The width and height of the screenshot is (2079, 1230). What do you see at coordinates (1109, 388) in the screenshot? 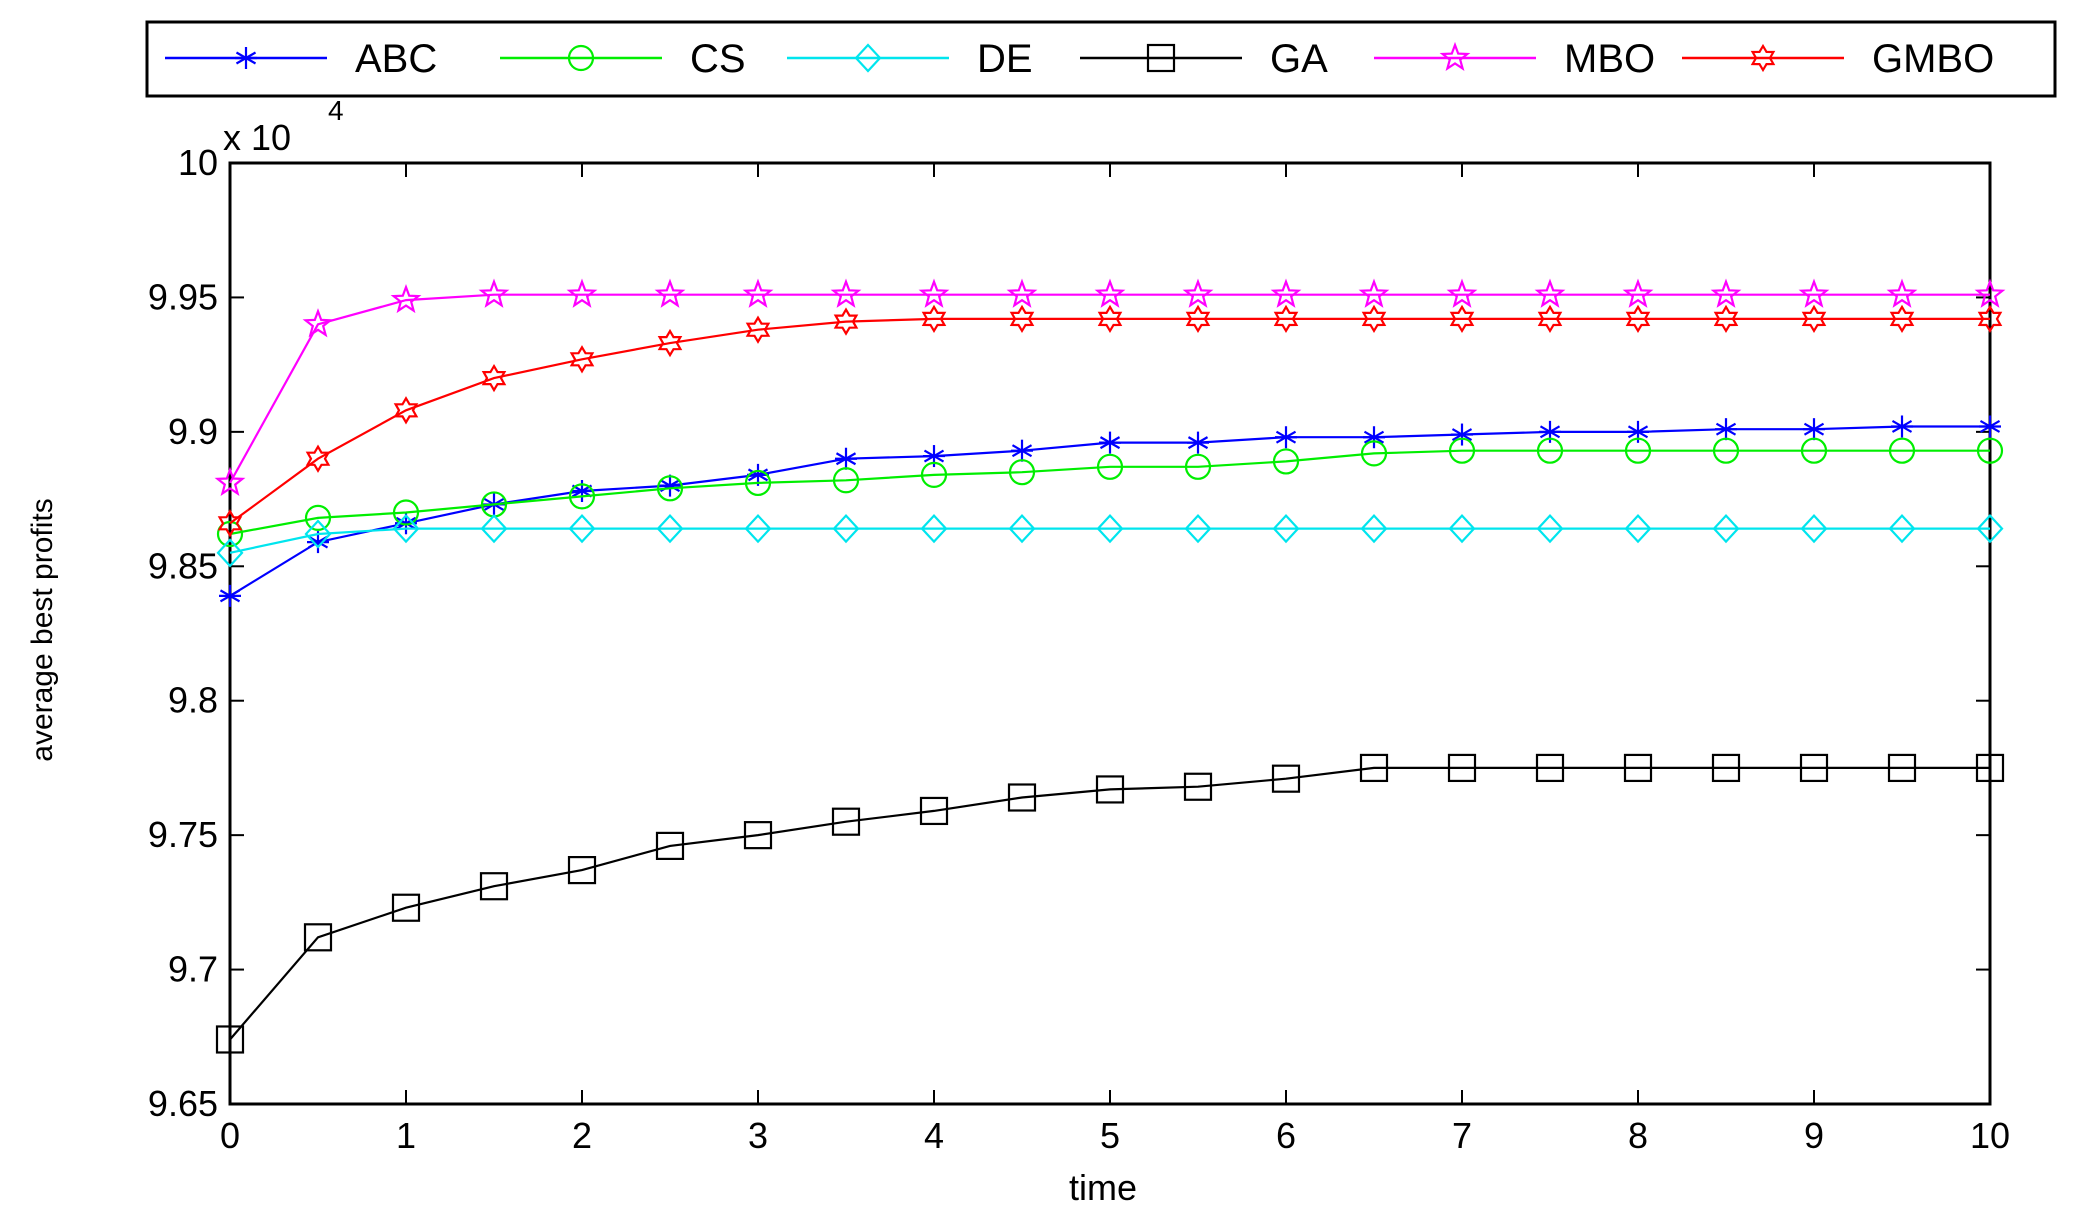
I see `series-line-mbo` at bounding box center [1109, 388].